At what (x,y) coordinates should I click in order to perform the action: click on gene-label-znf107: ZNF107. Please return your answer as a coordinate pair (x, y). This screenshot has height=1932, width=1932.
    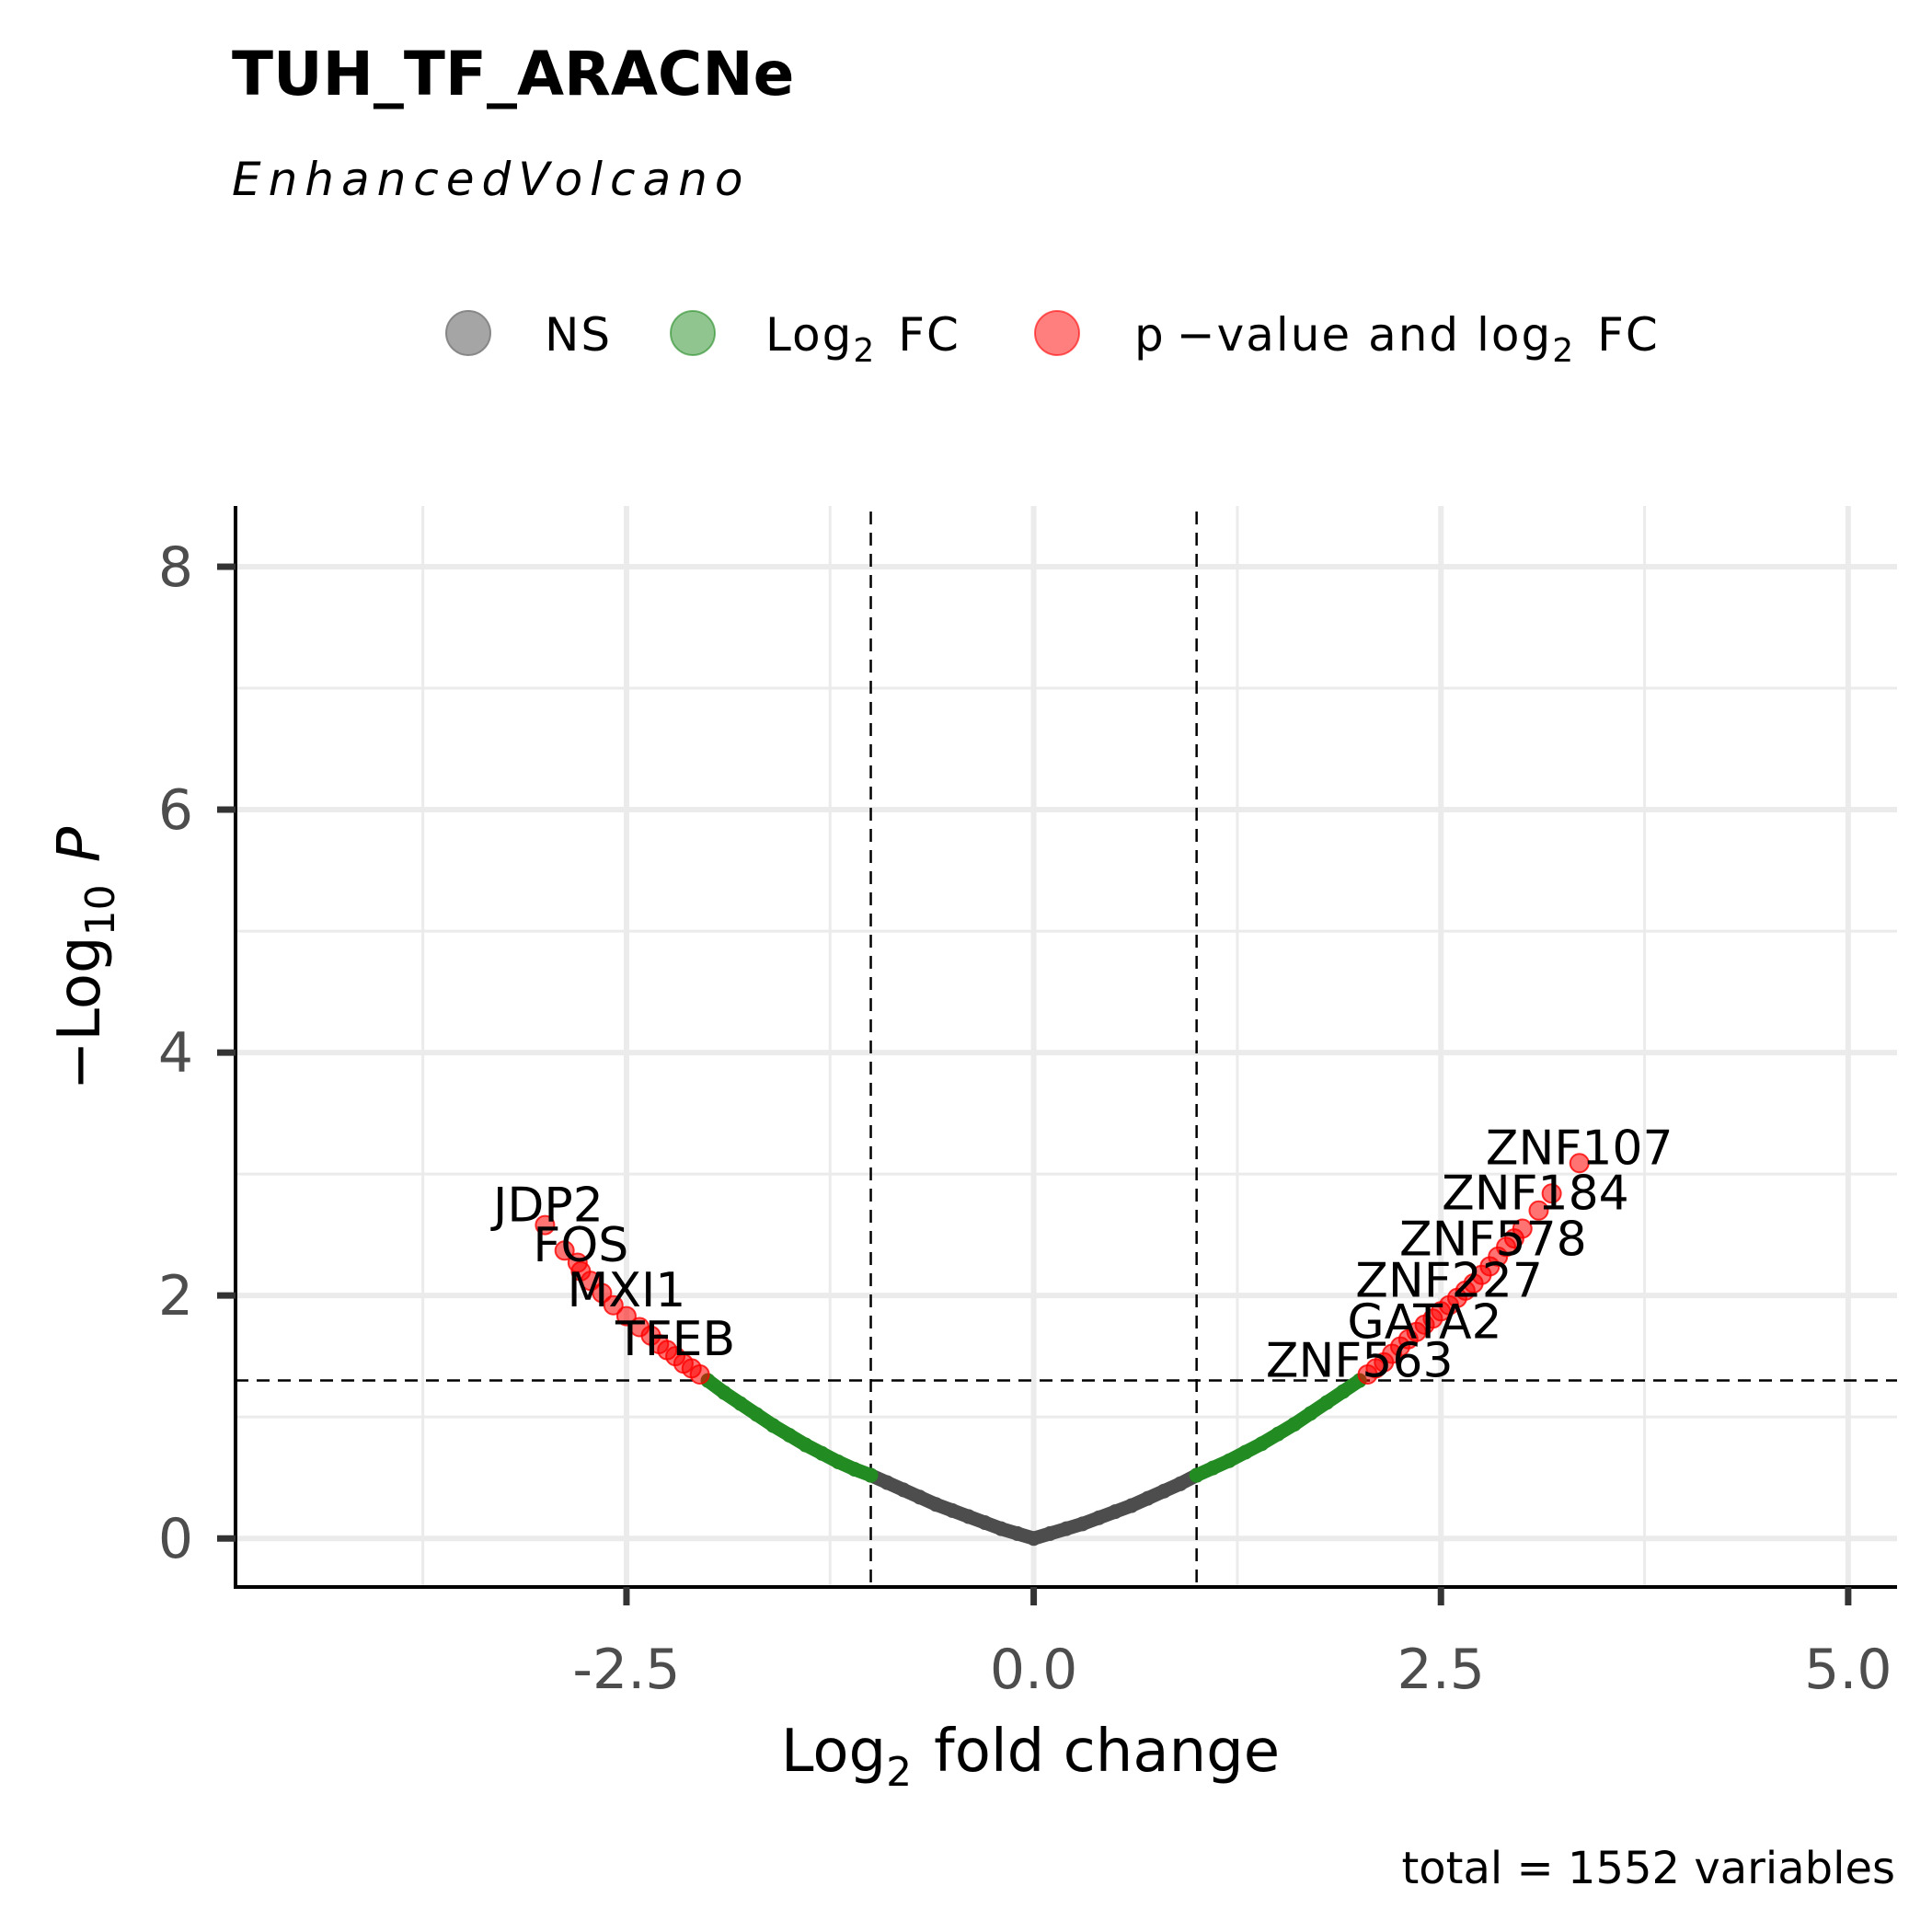
    Looking at the image, I should click on (1579, 1149).